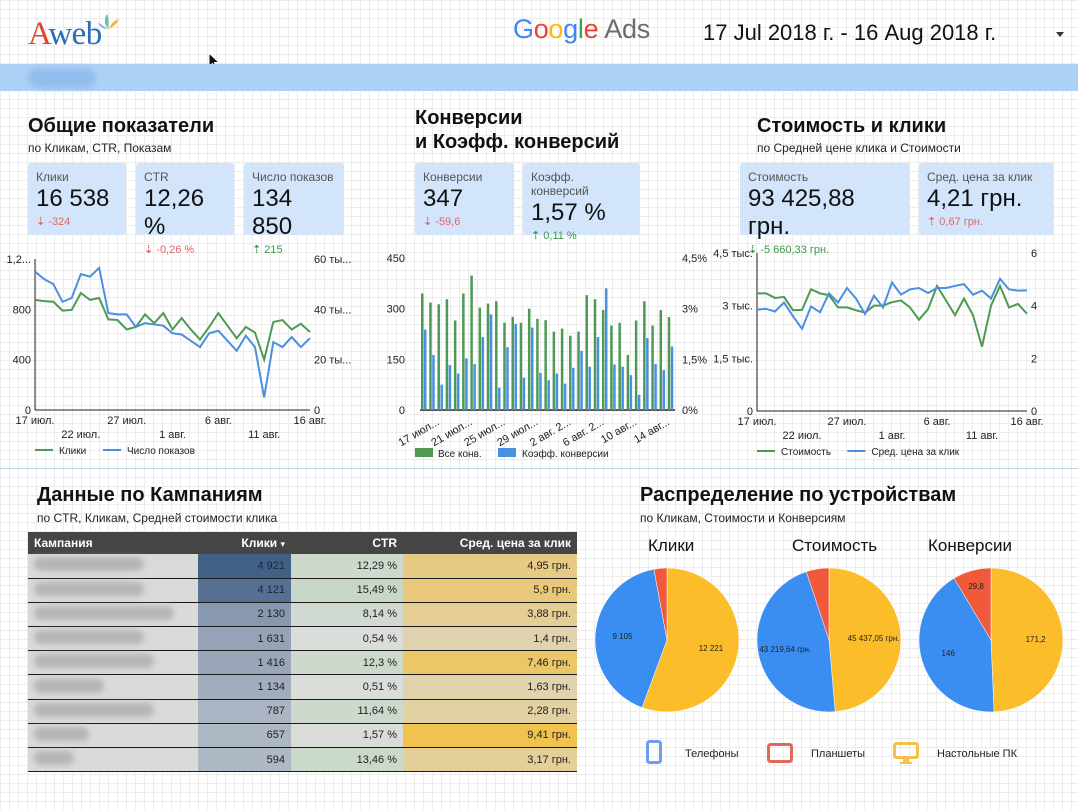 This screenshot has height=810, width=1078. What do you see at coordinates (273, 250) in the screenshot?
I see `delta-value: 215` at bounding box center [273, 250].